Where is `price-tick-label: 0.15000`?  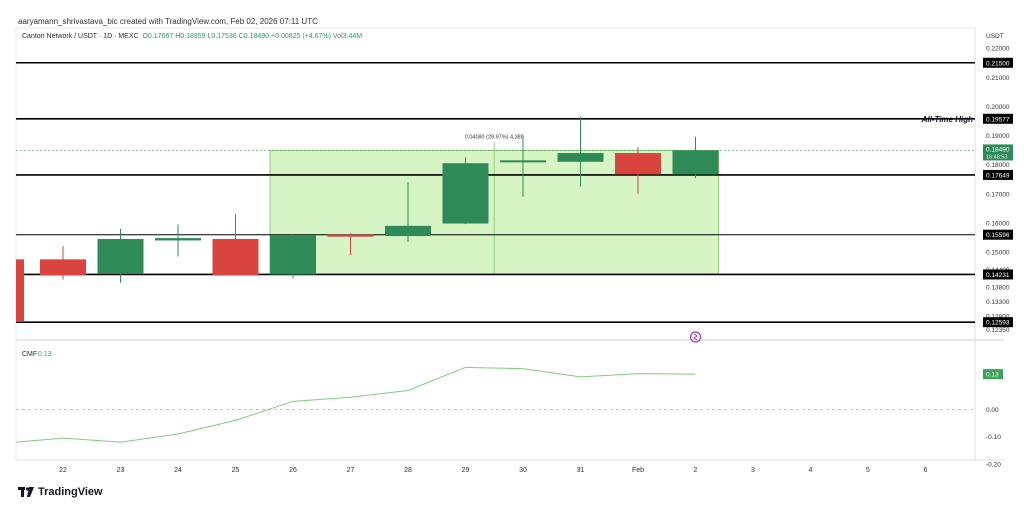
price-tick-label: 0.15000 is located at coordinates (998, 253).